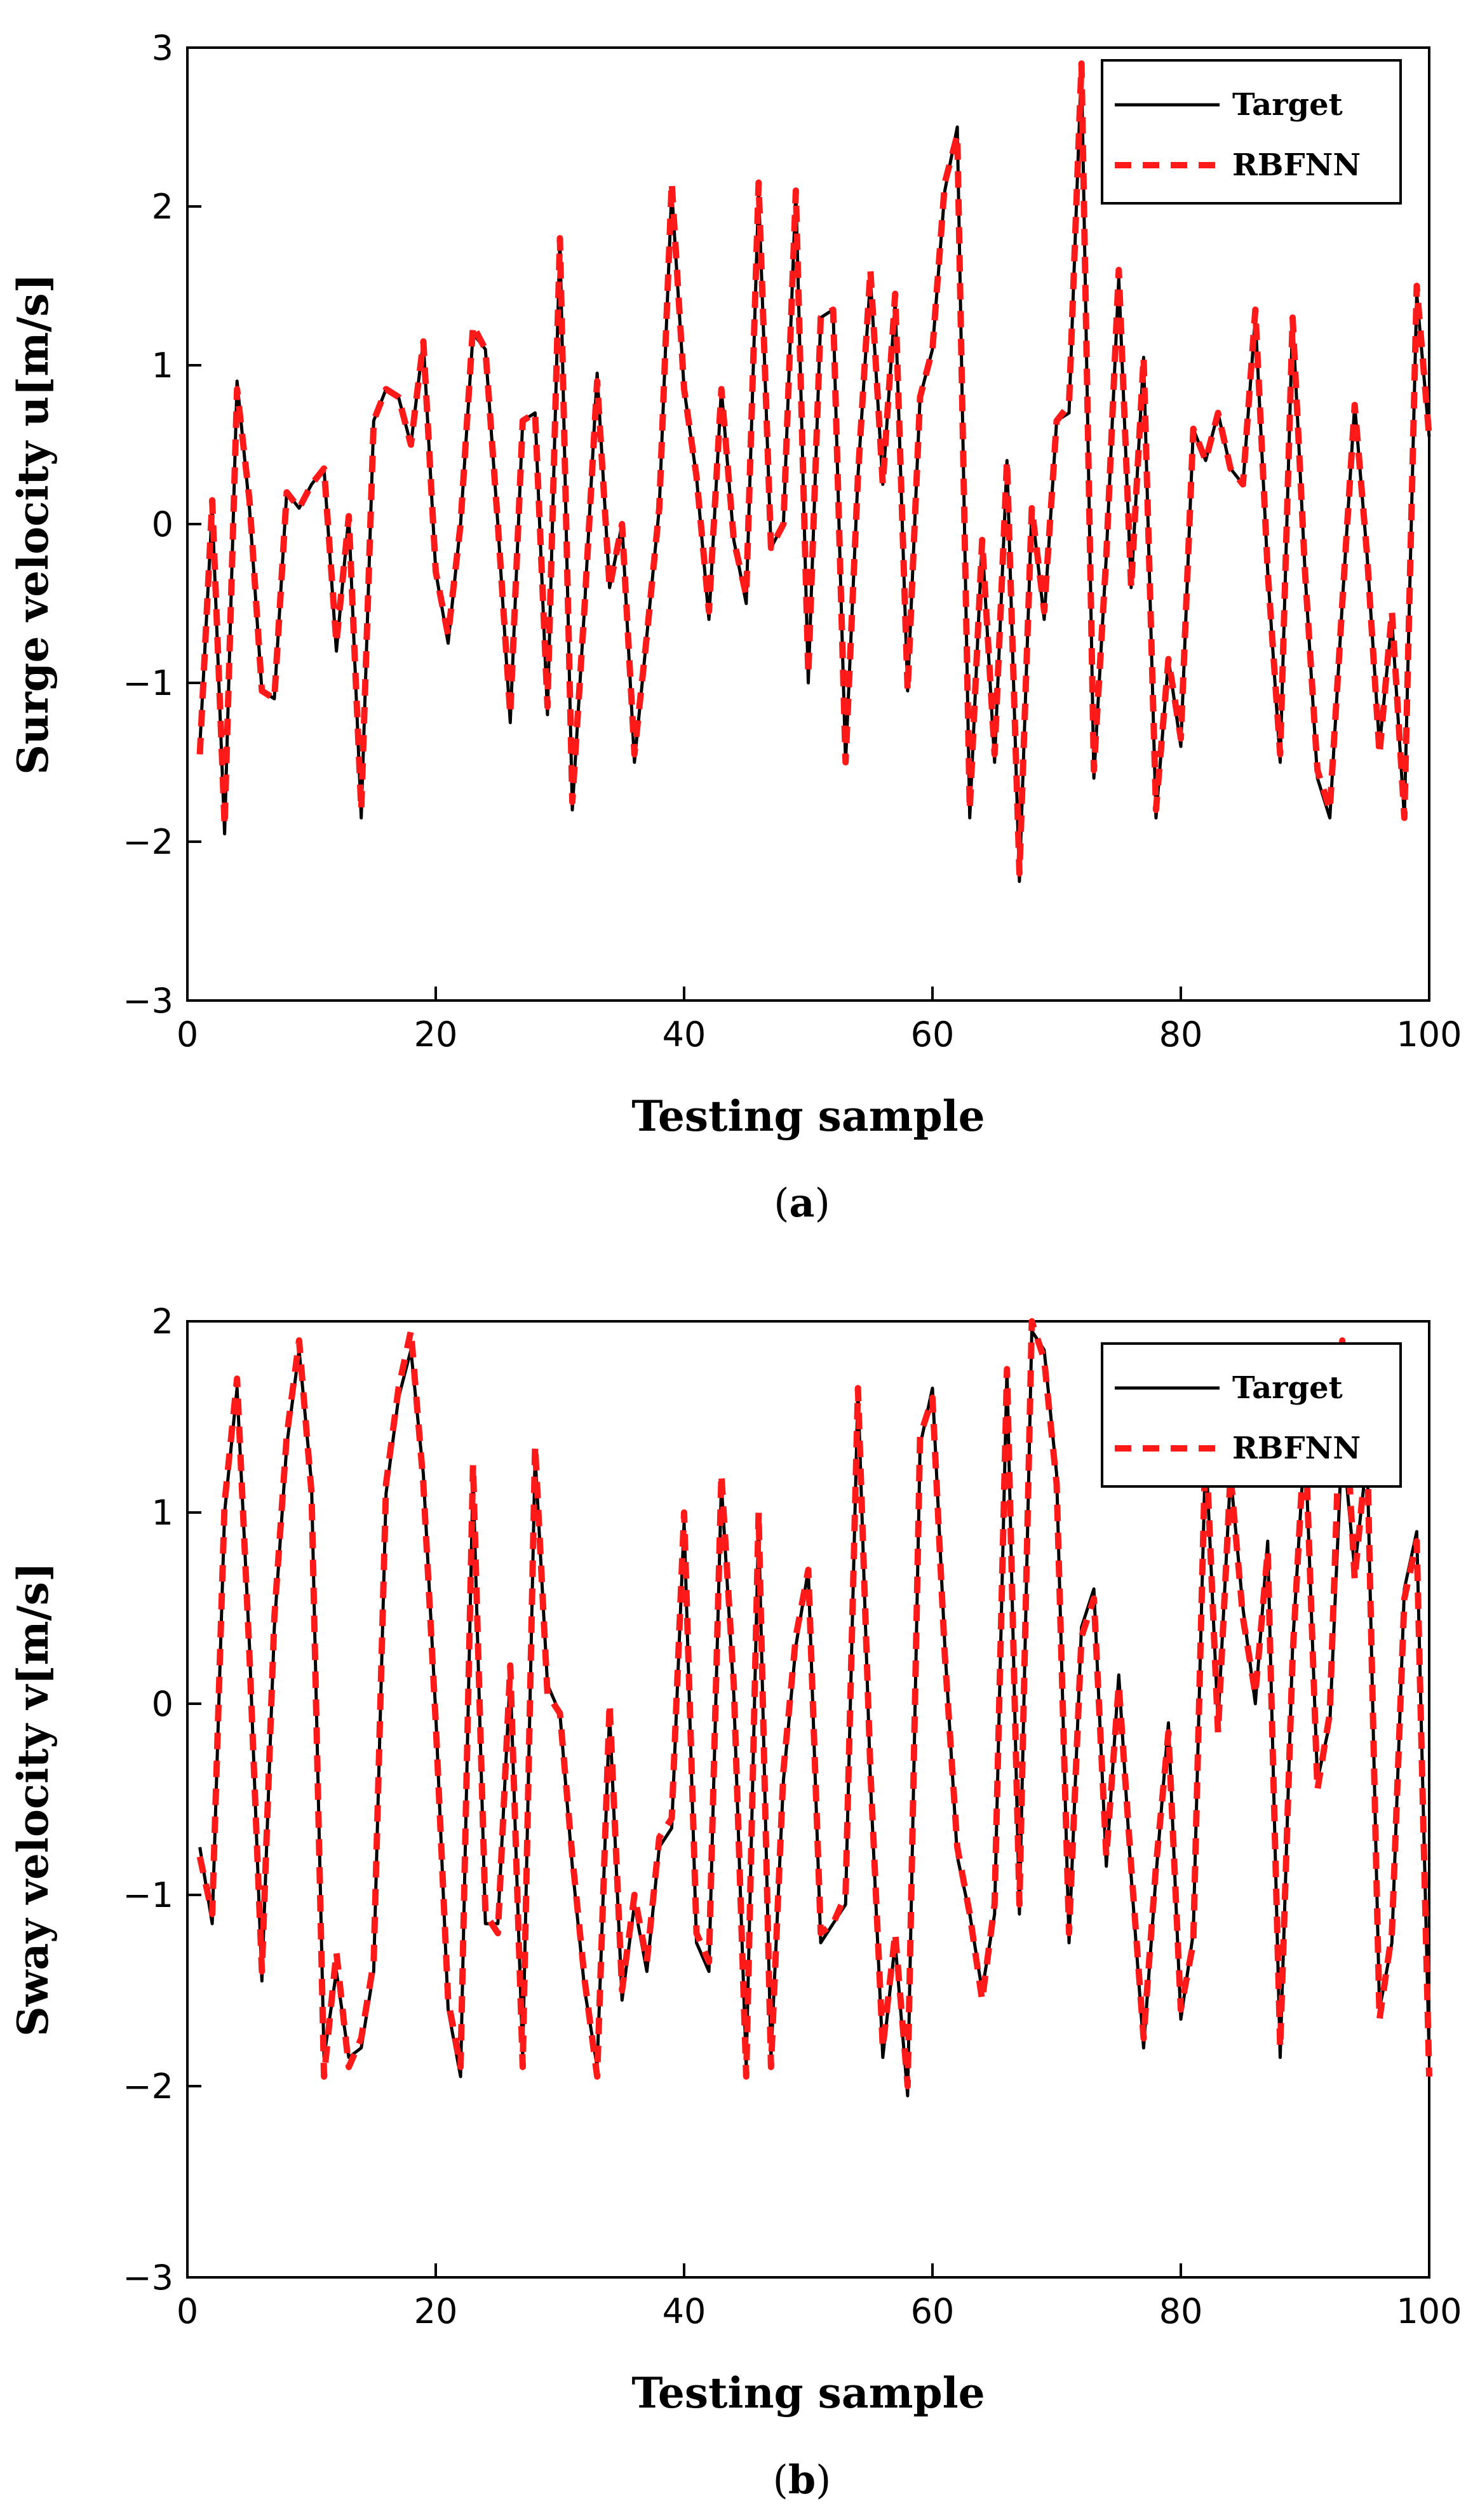 Image resolution: width=1480 pixels, height=2520 pixels. Describe the element at coordinates (162, 1704) in the screenshot. I see `y-tick-label-b-2: 0` at that location.